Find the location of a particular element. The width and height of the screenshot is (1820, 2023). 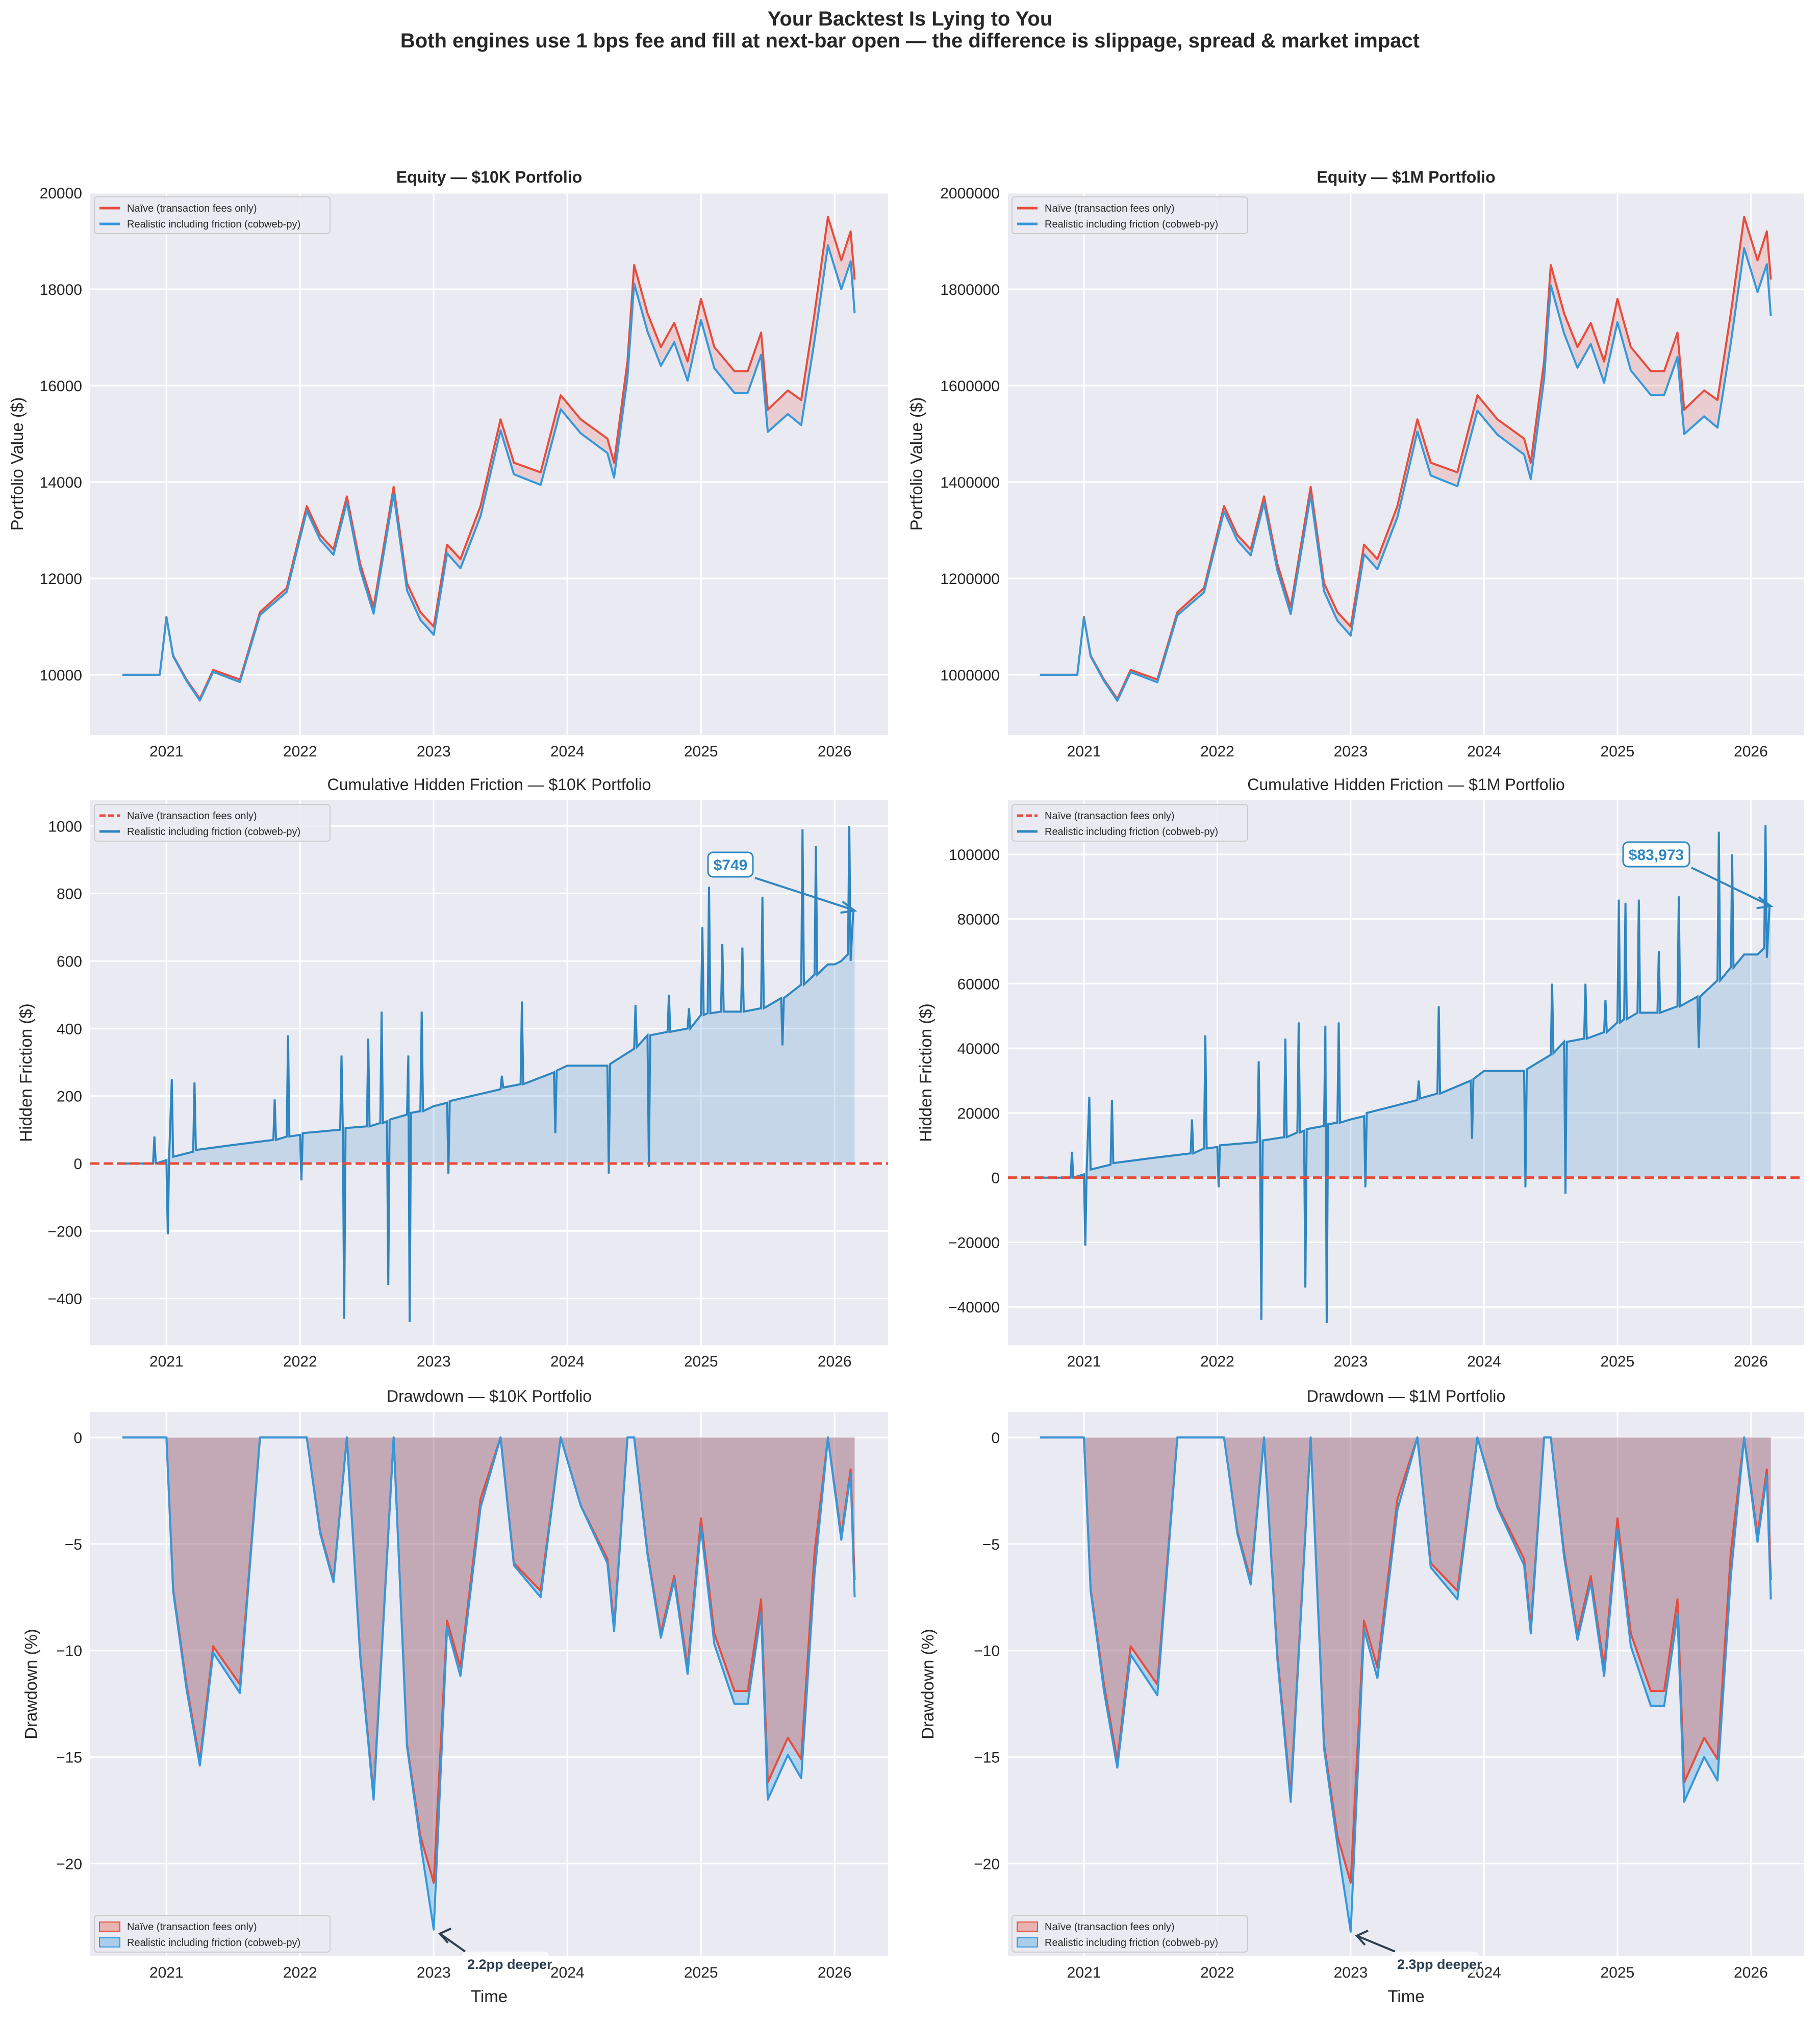

y-tick-label: 60000 is located at coordinates (978, 984).